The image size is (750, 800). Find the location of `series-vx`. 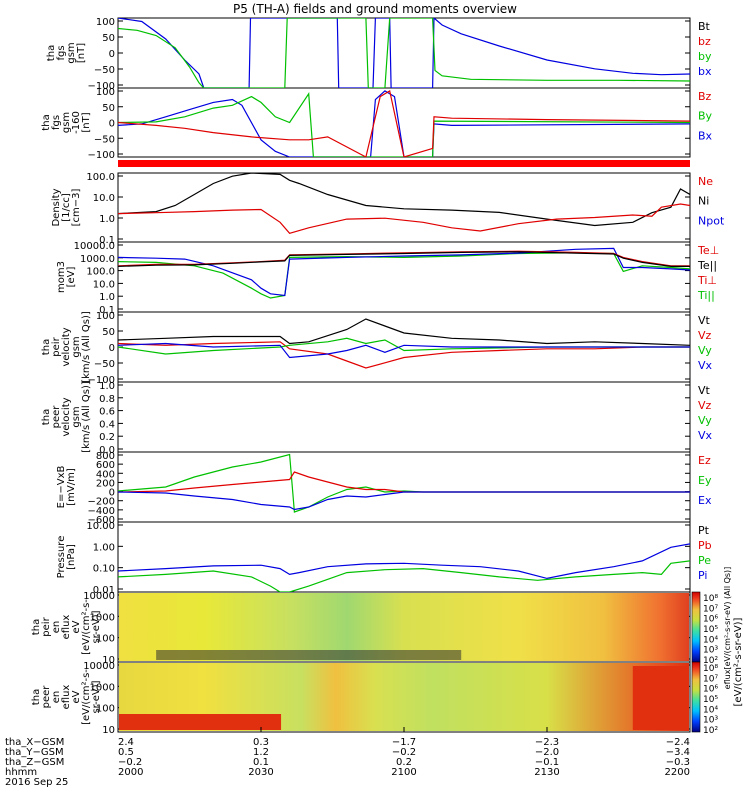

series-vx is located at coordinates (404, 350).